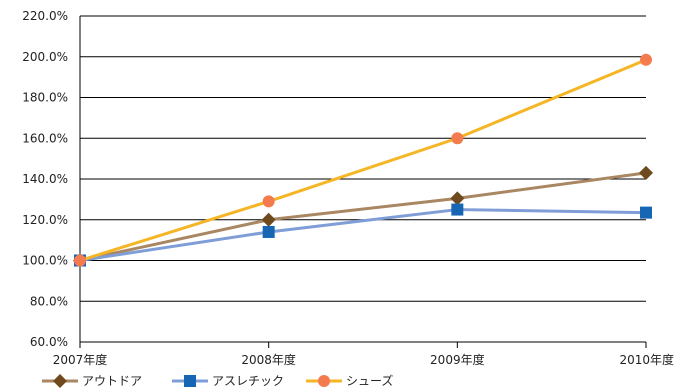 This screenshot has width=676, height=389. Describe the element at coordinates (45, 138) in the screenshot. I see `y-tick-label: 160.0%` at that location.